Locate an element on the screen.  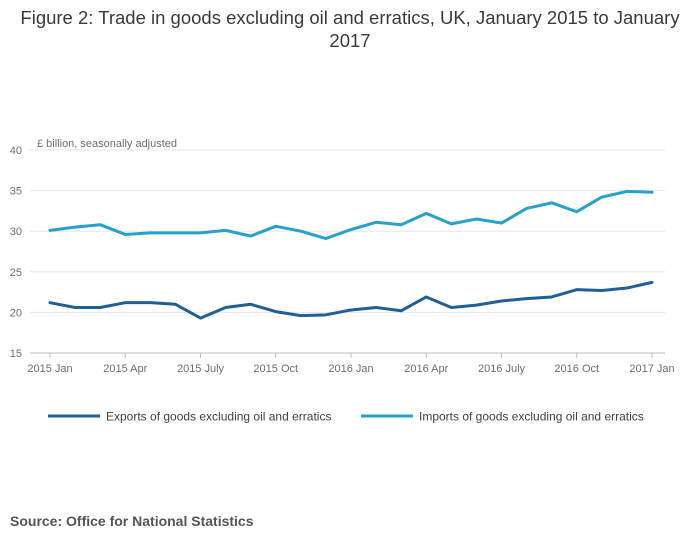
exports-series-line is located at coordinates (351, 300).